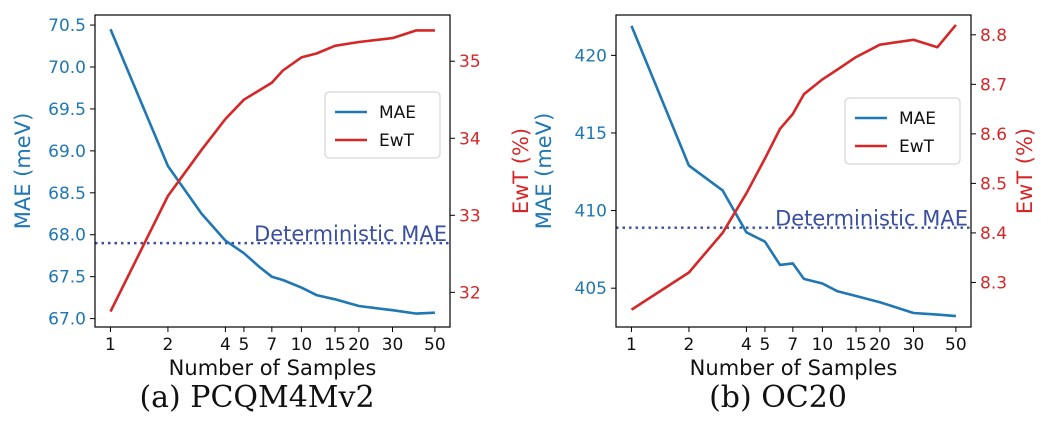  What do you see at coordinates (67, 194) in the screenshot?
I see `y-tick-label: 68.5` at bounding box center [67, 194].